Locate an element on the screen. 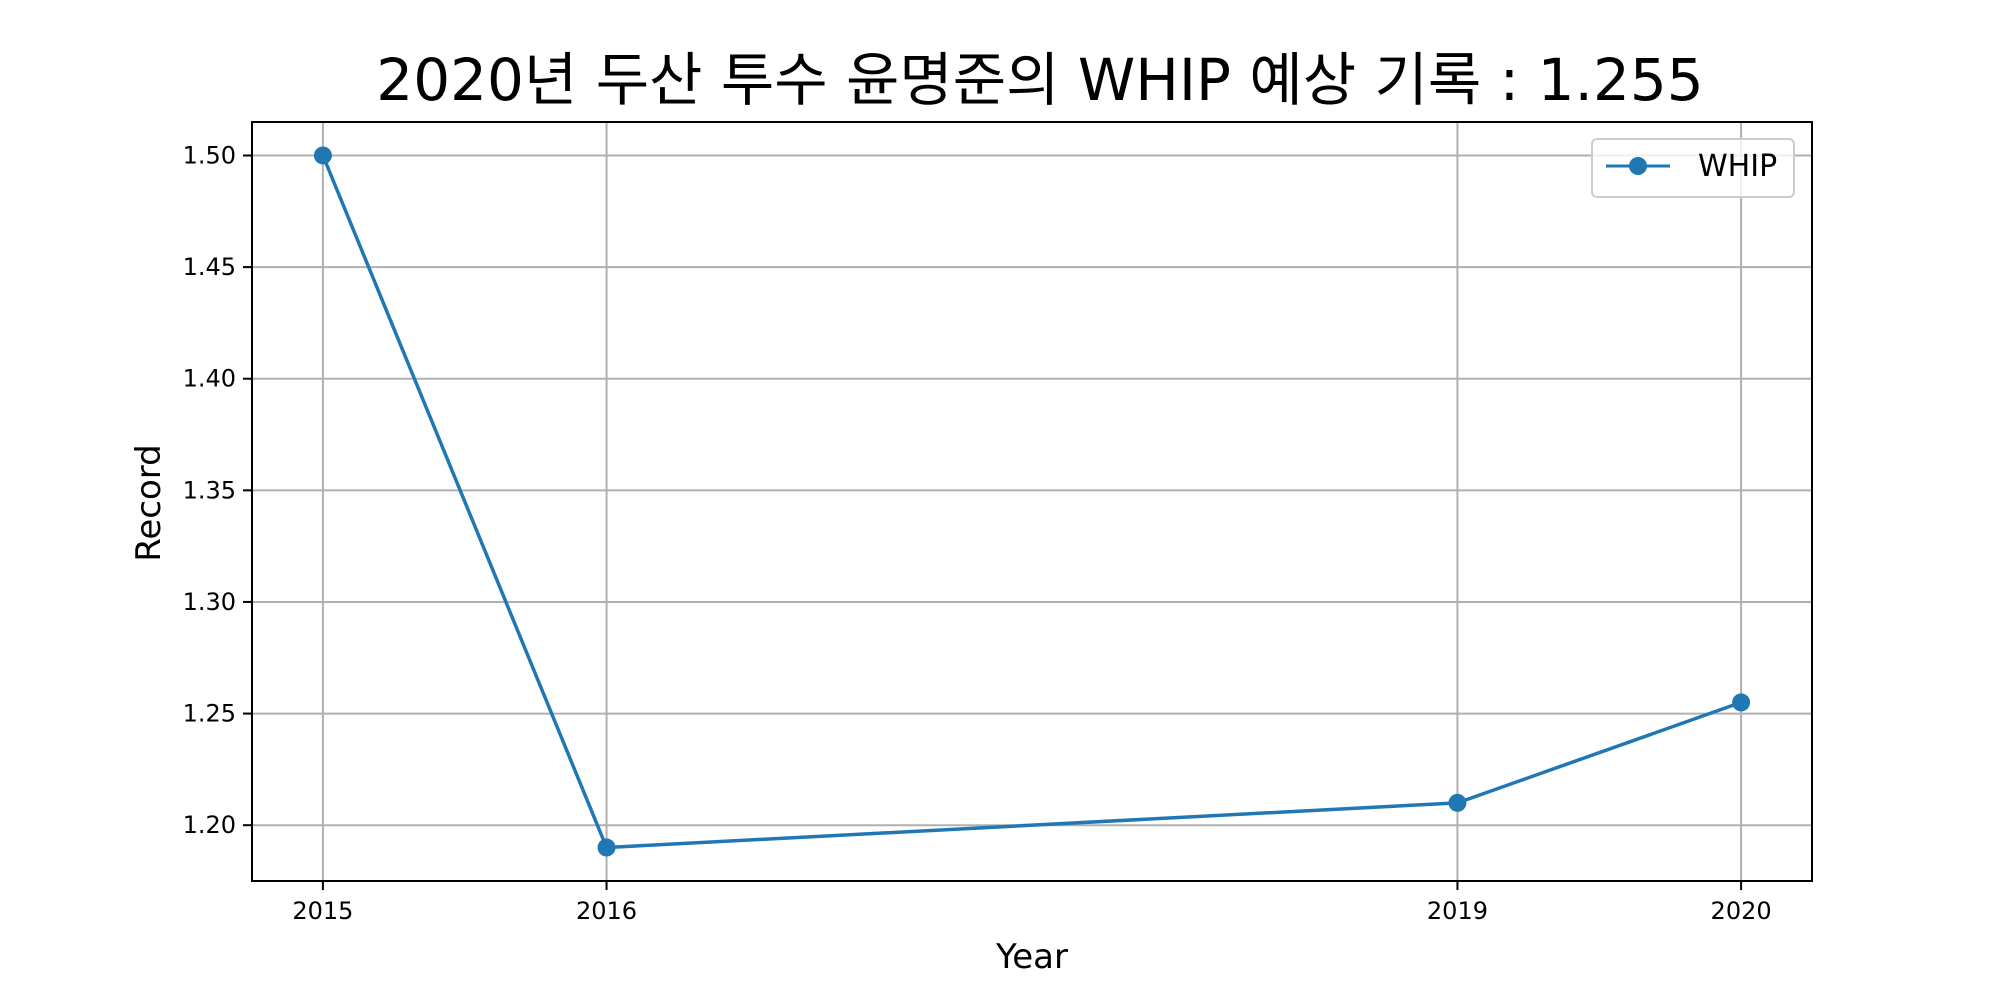 The image size is (2000, 1000). x-tick-label: 2015 is located at coordinates (322, 911).